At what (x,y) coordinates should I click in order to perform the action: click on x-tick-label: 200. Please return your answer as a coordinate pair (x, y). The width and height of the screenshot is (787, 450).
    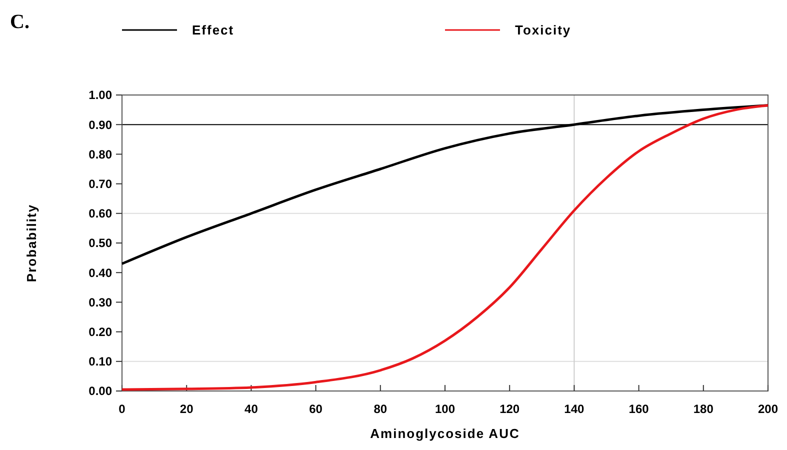
    Looking at the image, I should click on (768, 409).